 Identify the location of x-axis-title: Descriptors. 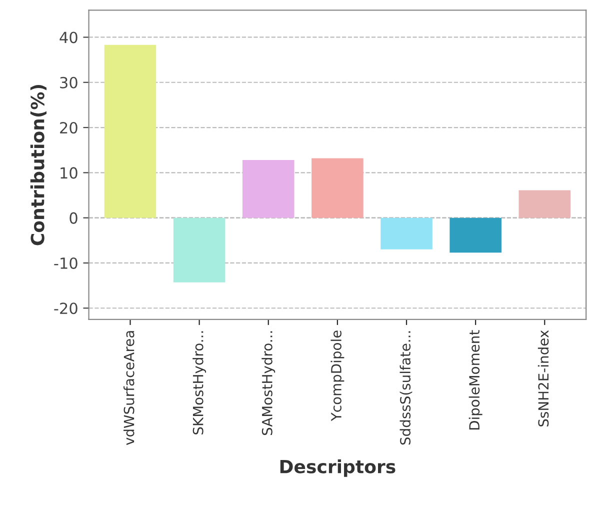
(338, 468).